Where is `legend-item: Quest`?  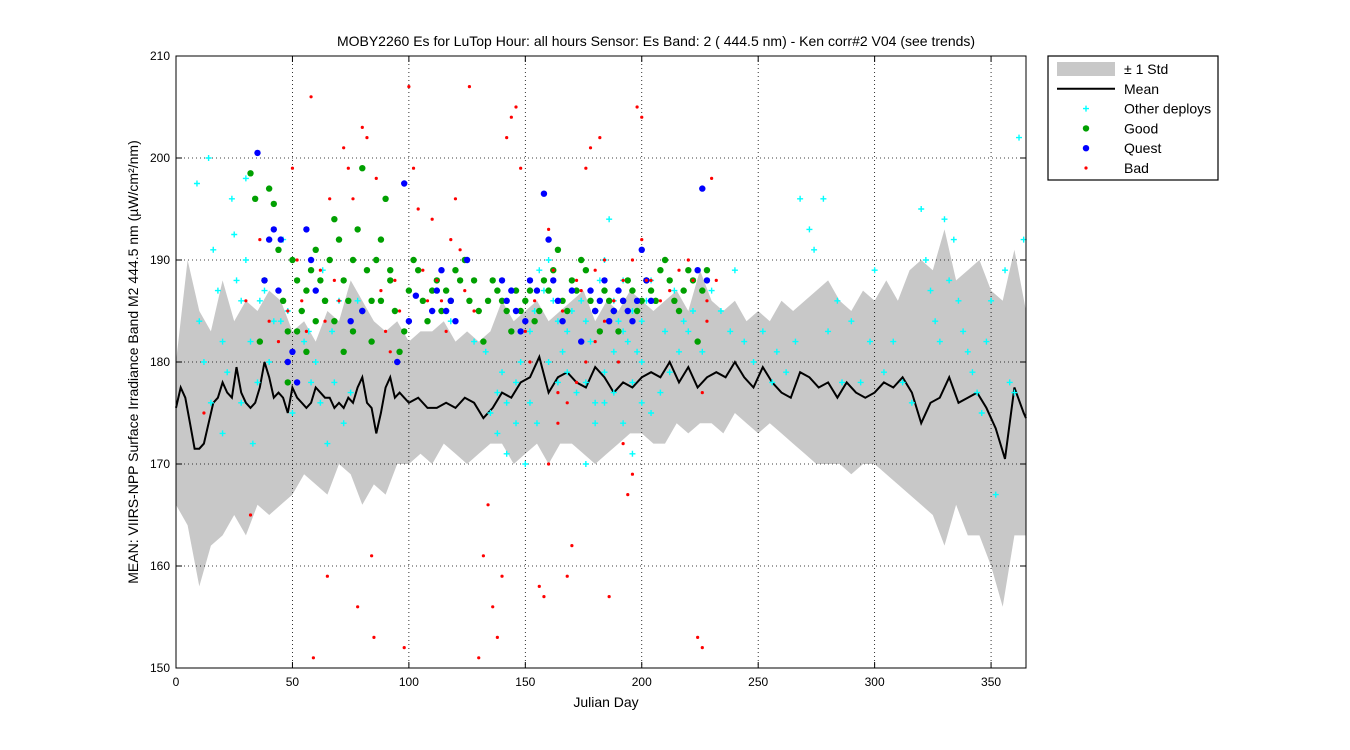 legend-item: Quest is located at coordinates (1121, 148).